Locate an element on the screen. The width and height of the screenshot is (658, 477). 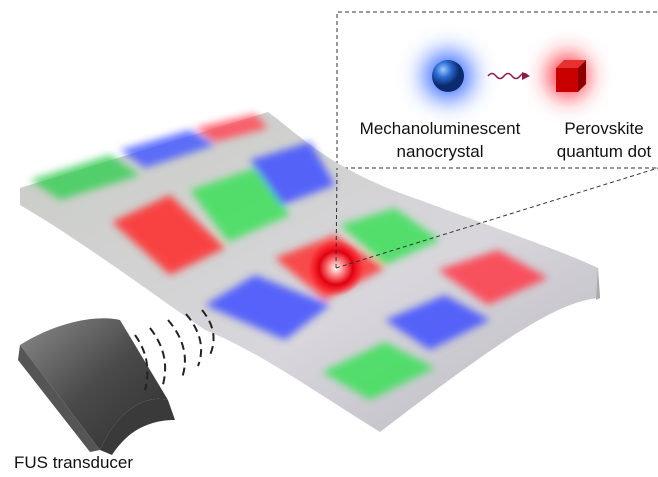
transducer is located at coordinates (94, 384).